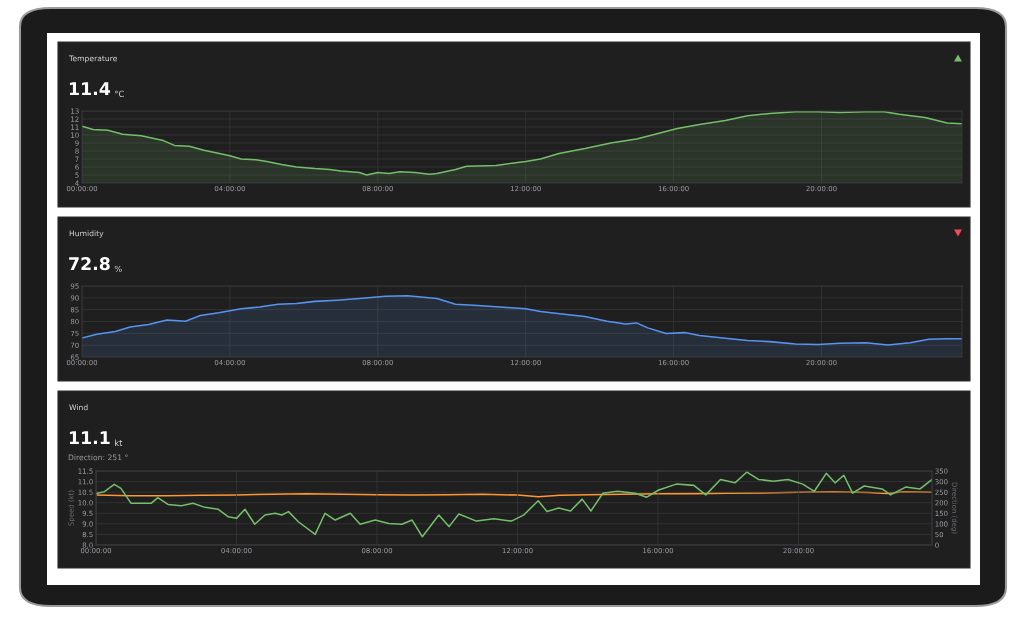 This screenshot has height=618, width=1024. I want to click on text: °C, so click(119, 93).